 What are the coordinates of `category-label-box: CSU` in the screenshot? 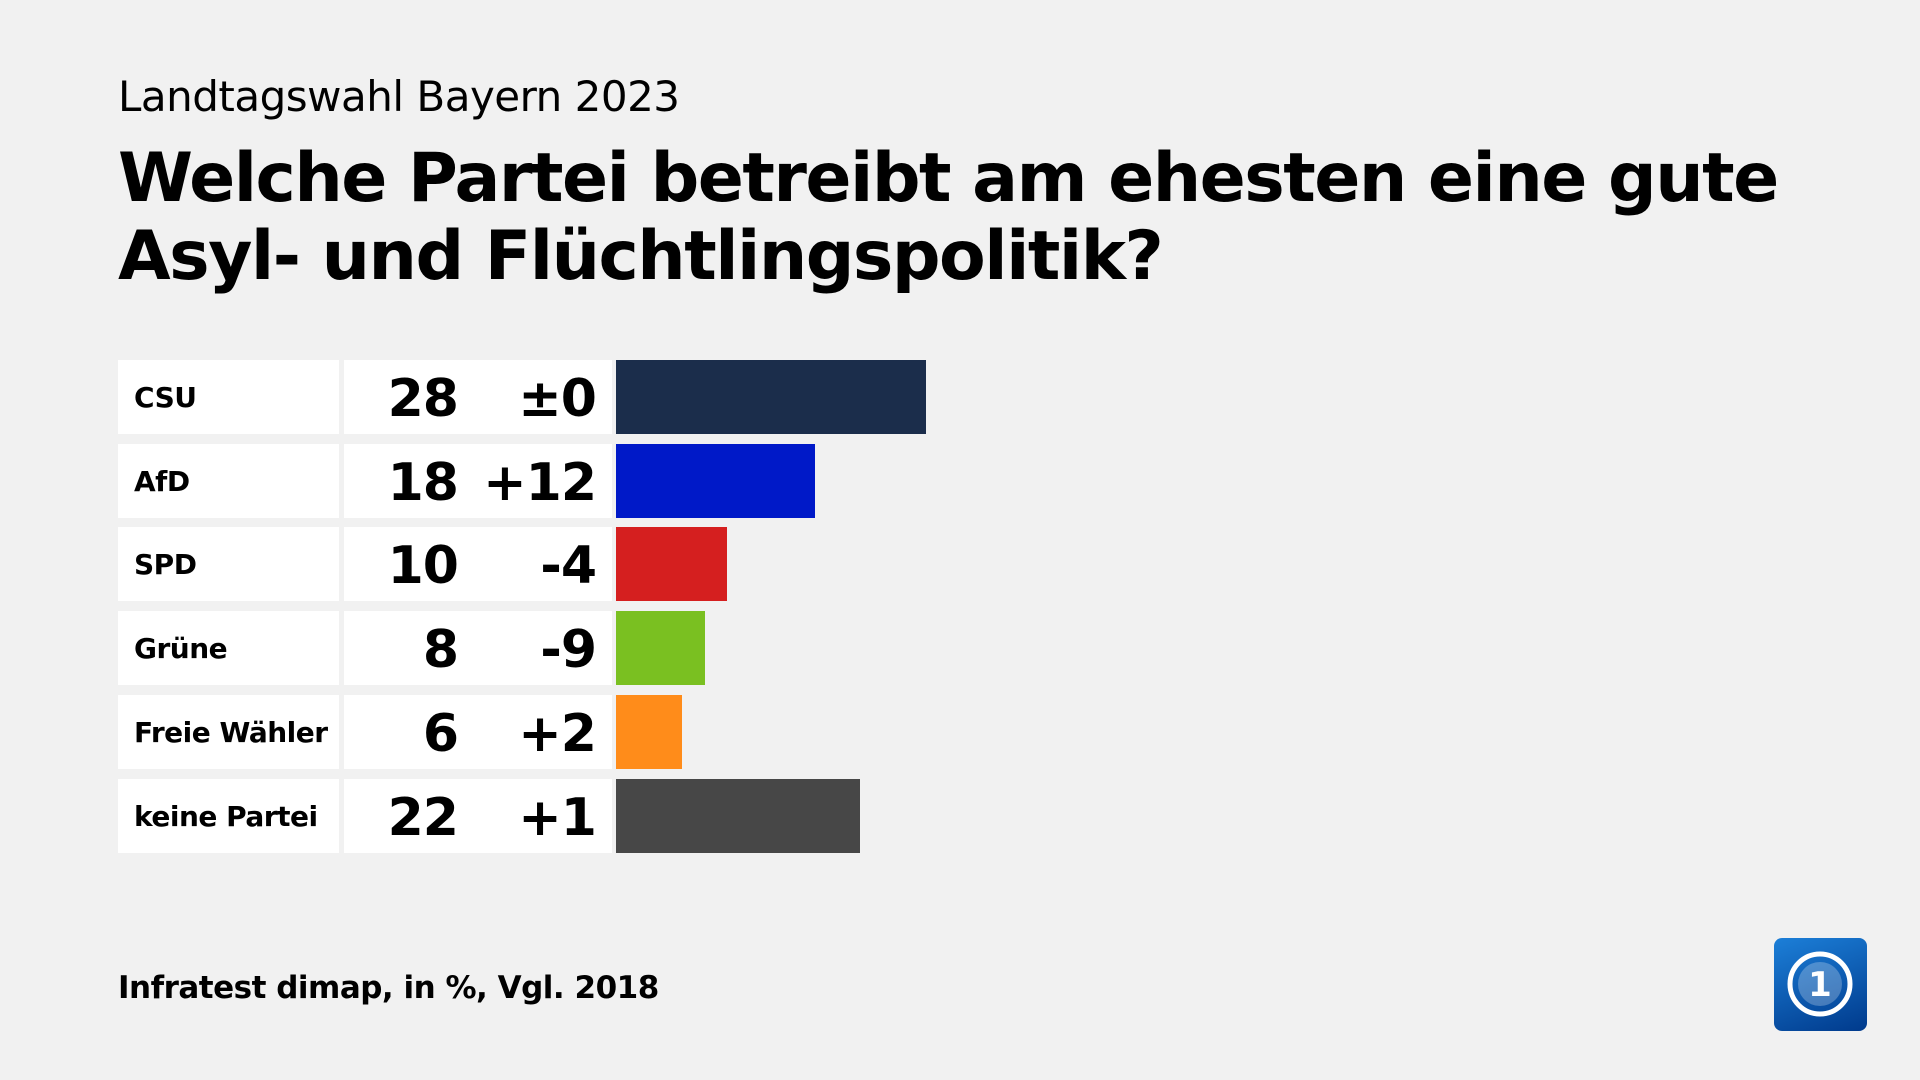 It's located at (228, 397).